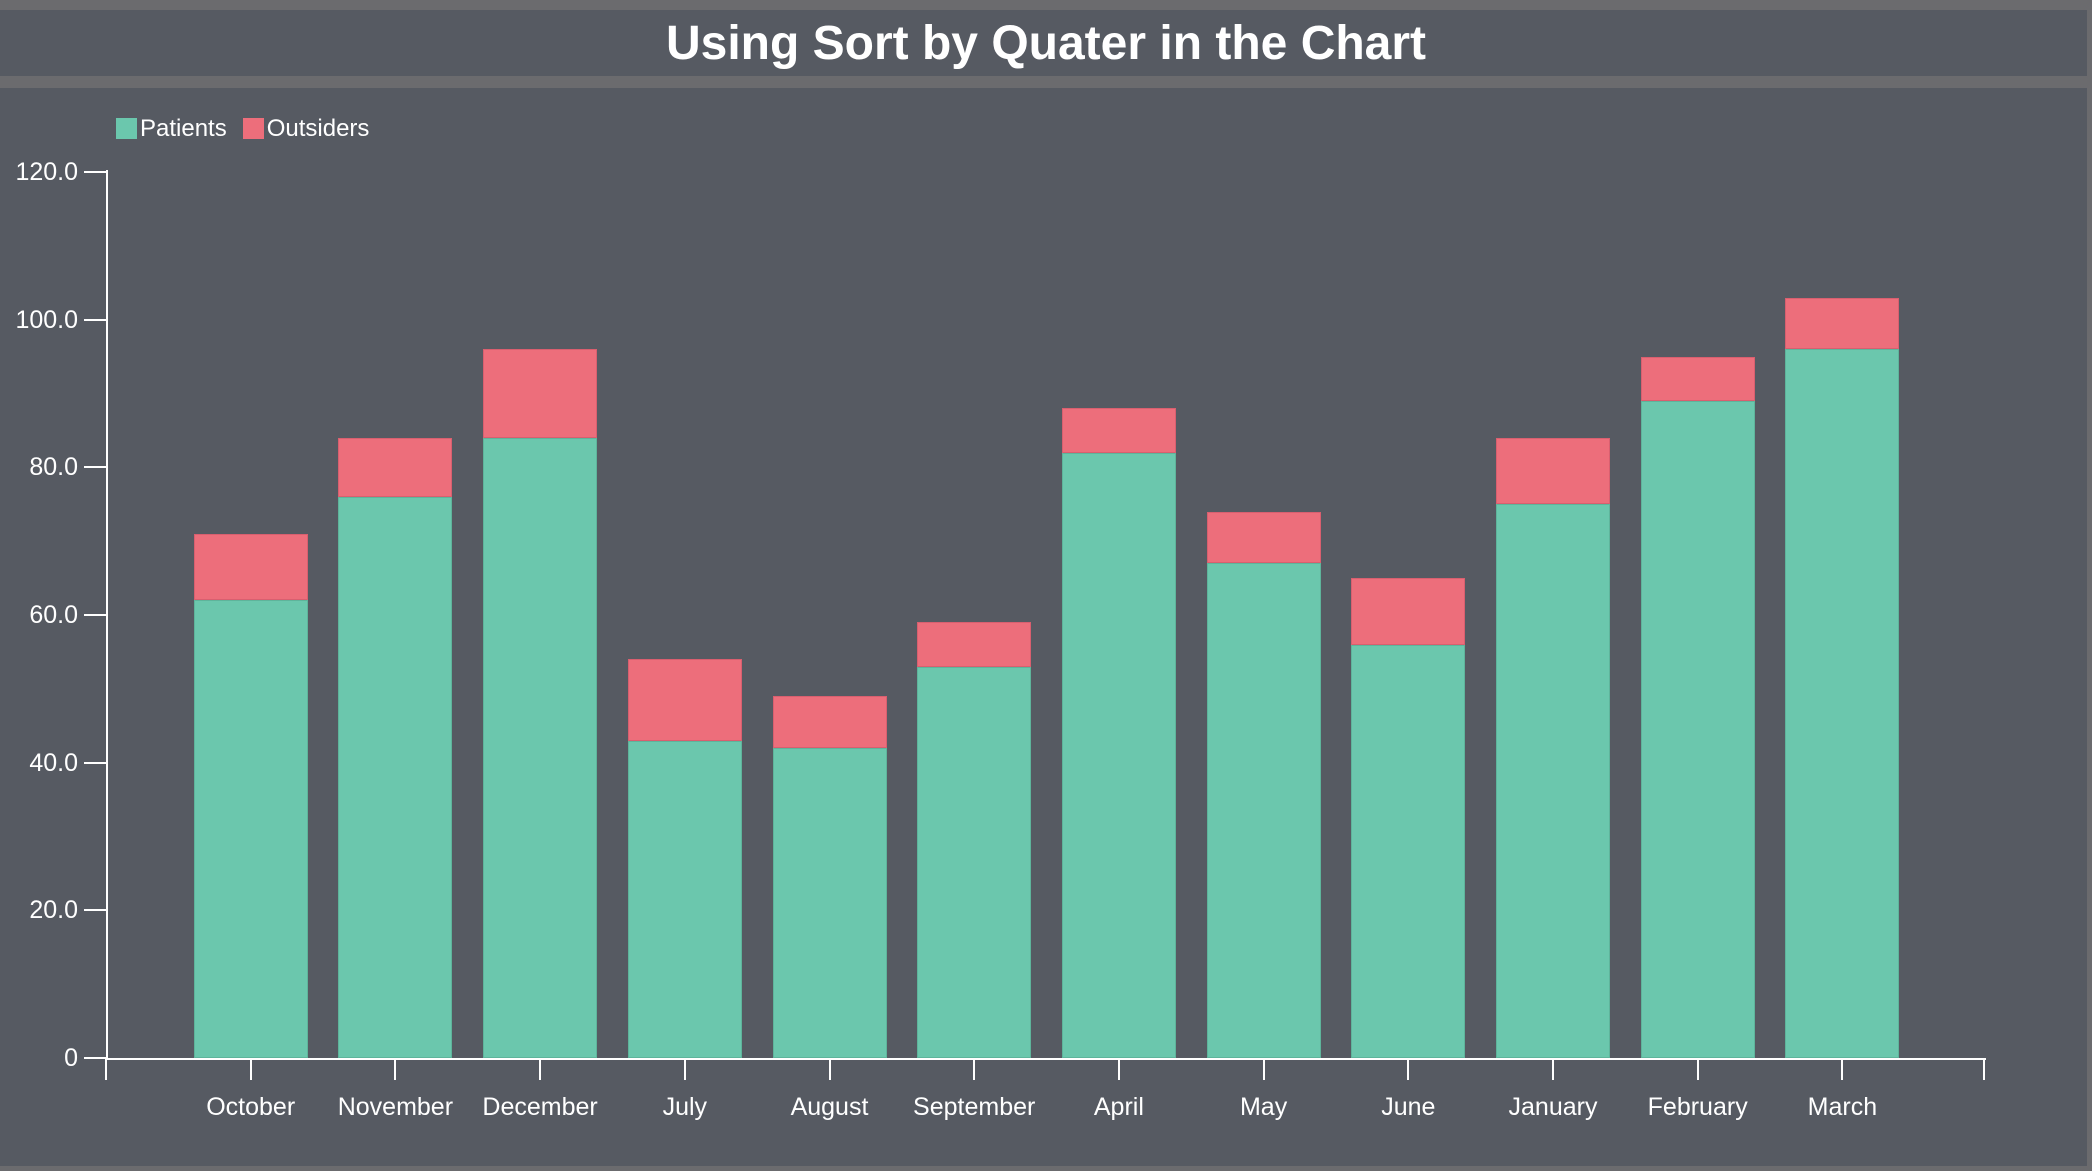 This screenshot has width=2092, height=1171. Describe the element at coordinates (1408, 851) in the screenshot. I see `bar-segment-patients-june` at that location.